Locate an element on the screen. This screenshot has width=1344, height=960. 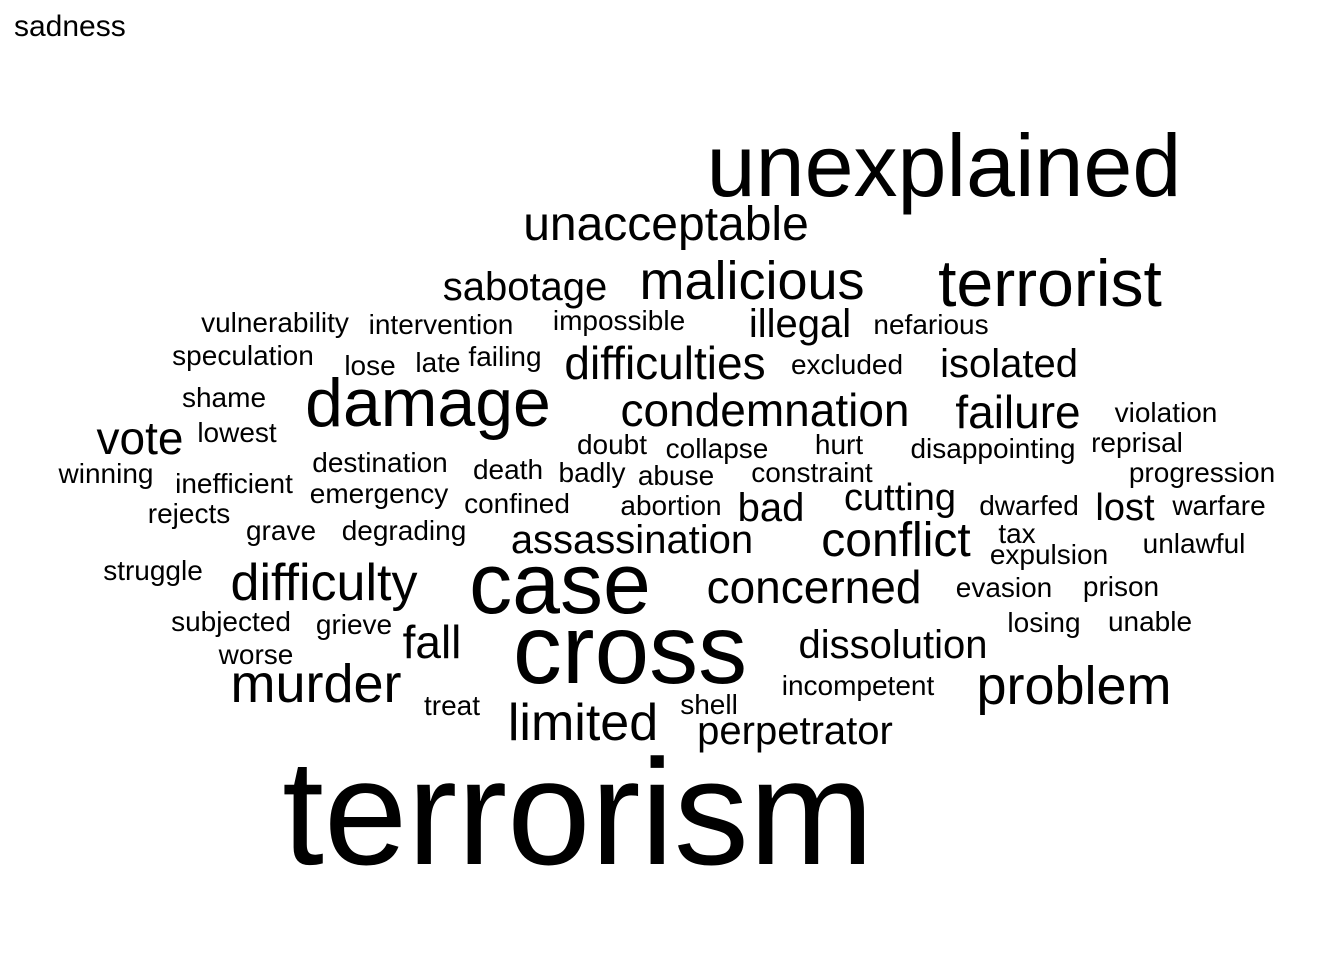
word-warfare: warfare is located at coordinates (1219, 505).